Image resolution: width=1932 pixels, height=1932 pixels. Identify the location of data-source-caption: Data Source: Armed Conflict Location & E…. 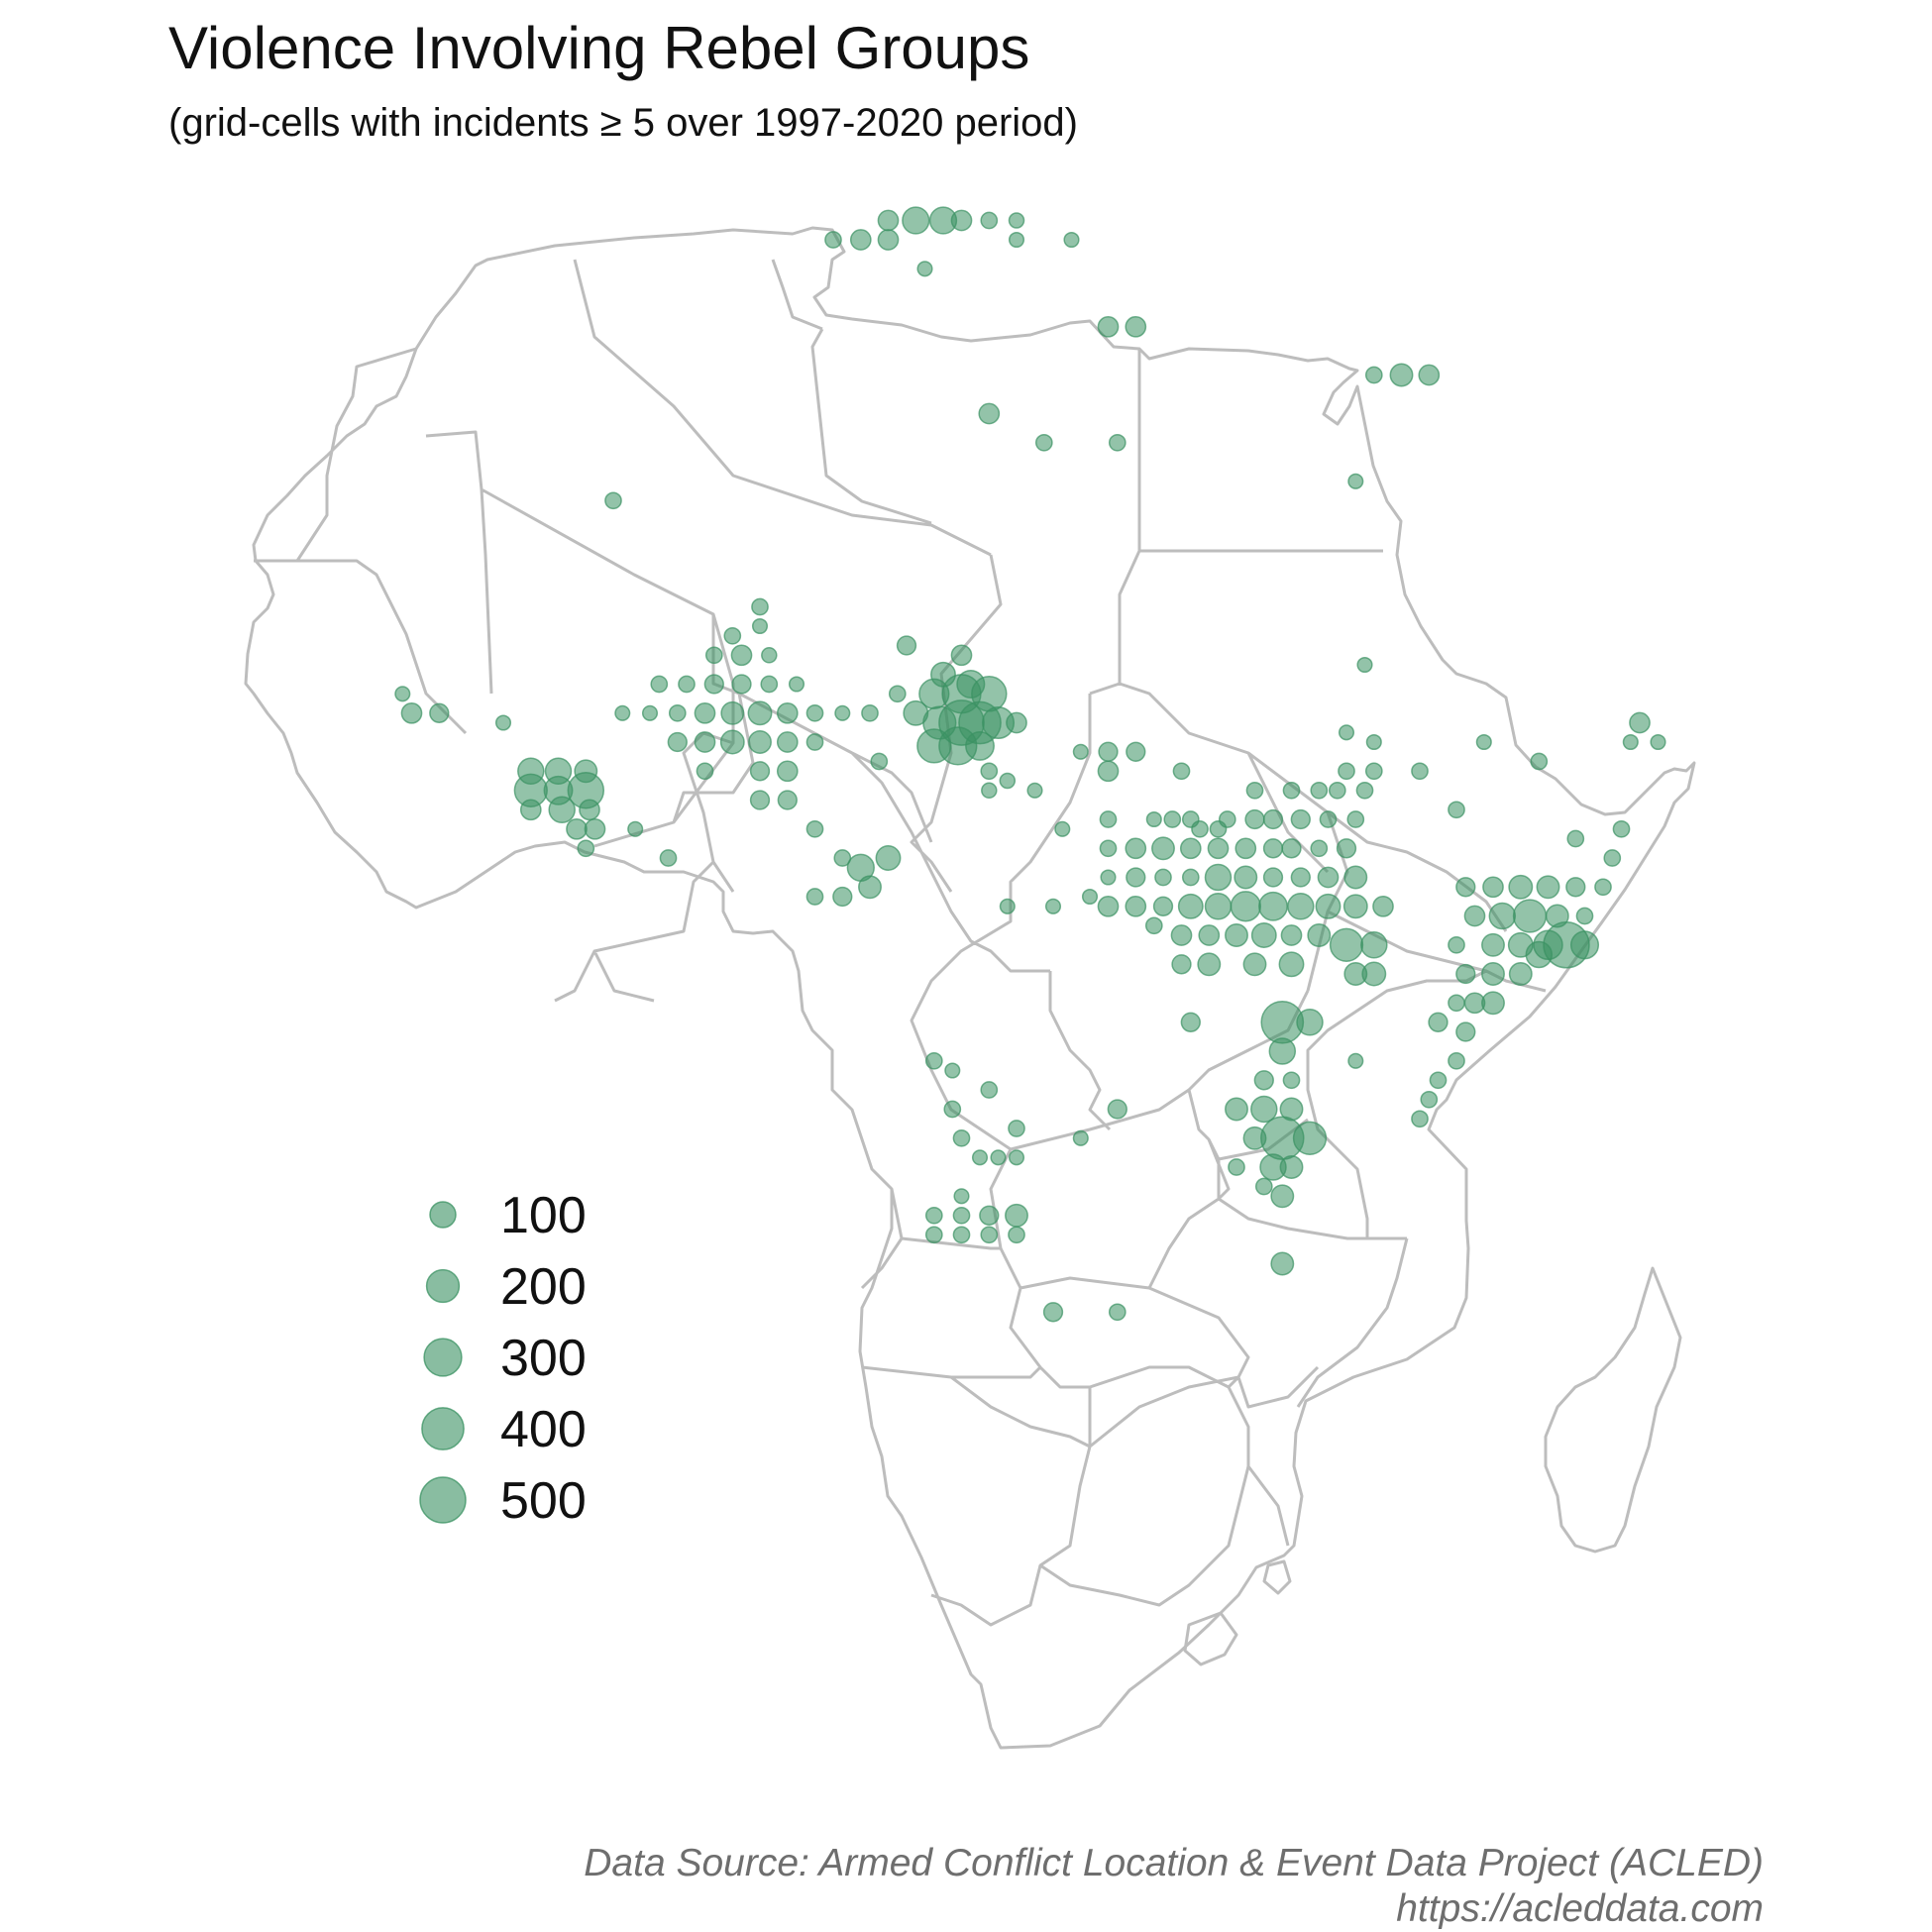
(1174, 1887).